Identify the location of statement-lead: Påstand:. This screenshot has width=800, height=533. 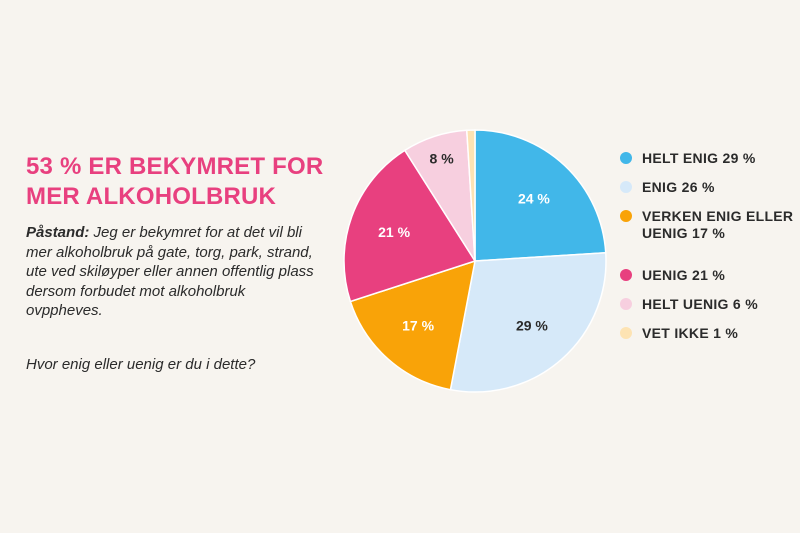
(58, 232).